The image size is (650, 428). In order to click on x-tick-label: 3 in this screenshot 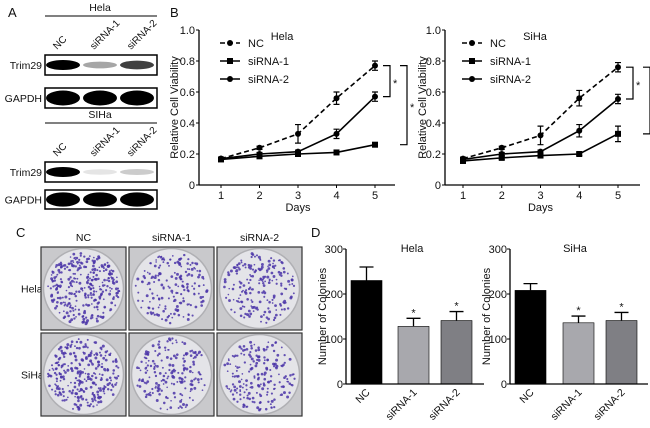, I will do `click(298, 196)`.